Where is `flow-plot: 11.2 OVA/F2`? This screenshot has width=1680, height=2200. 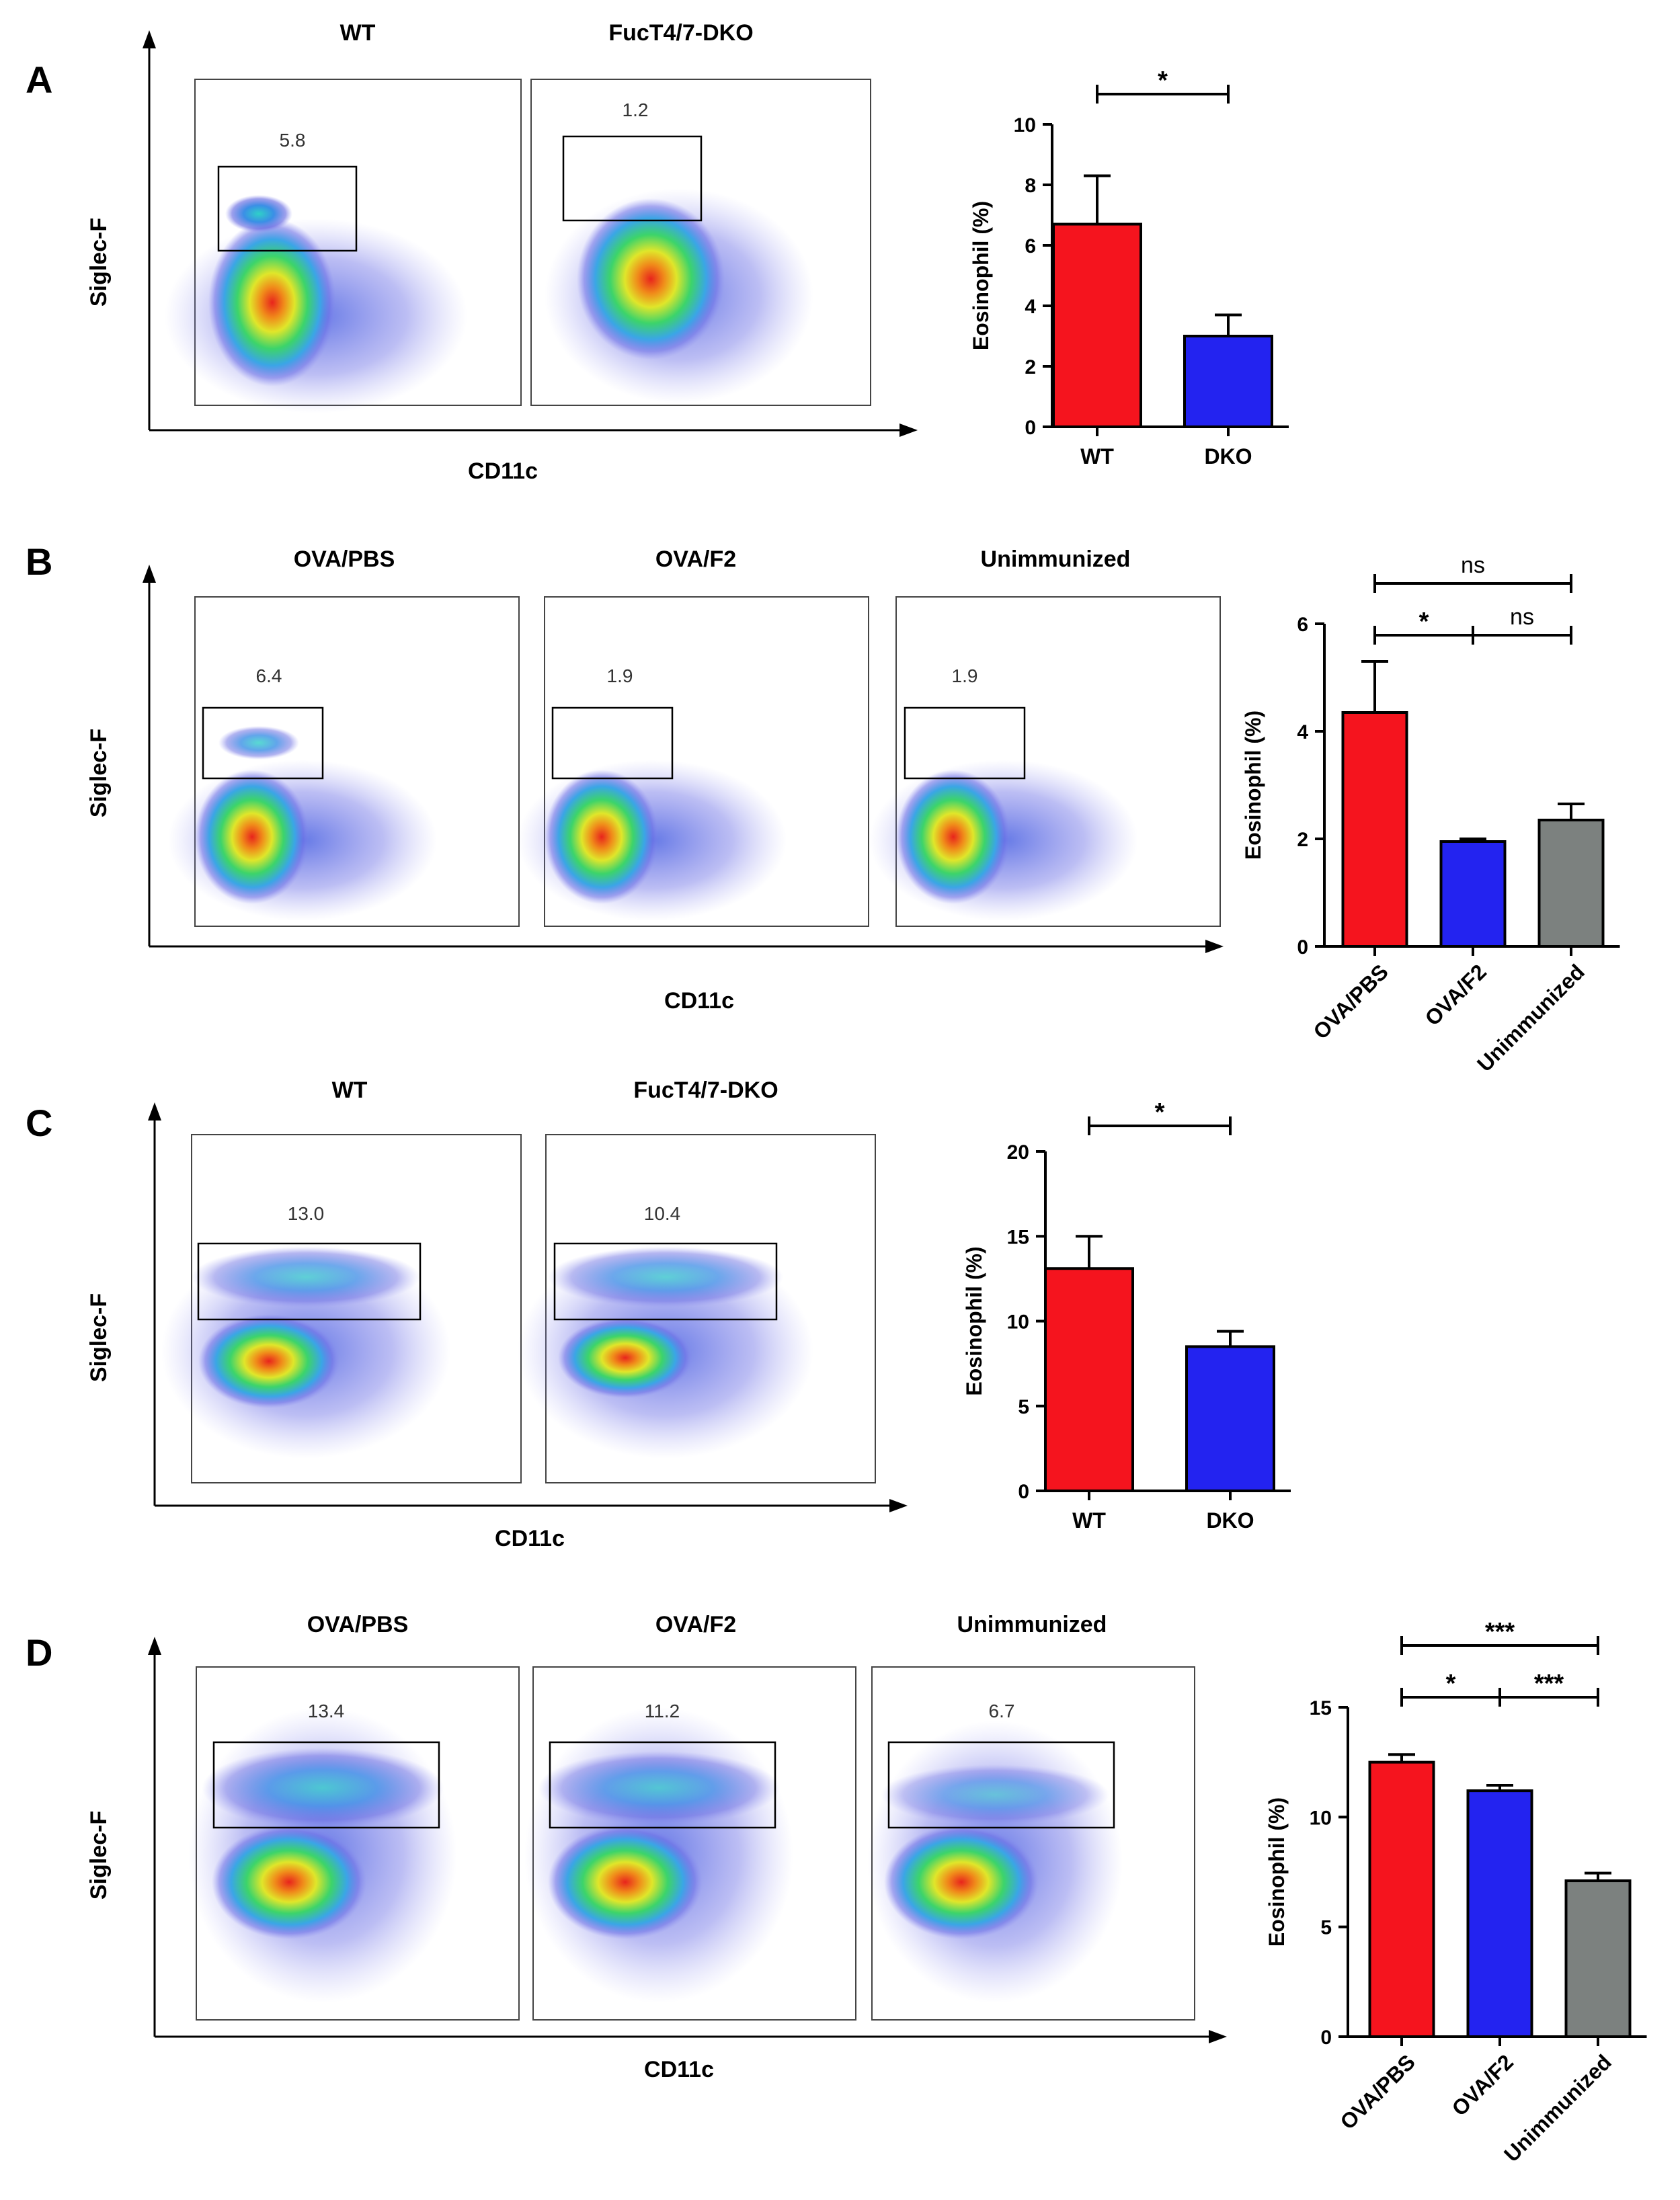
flow-plot: 11.2 OVA/F2 is located at coordinates (690, 1817).